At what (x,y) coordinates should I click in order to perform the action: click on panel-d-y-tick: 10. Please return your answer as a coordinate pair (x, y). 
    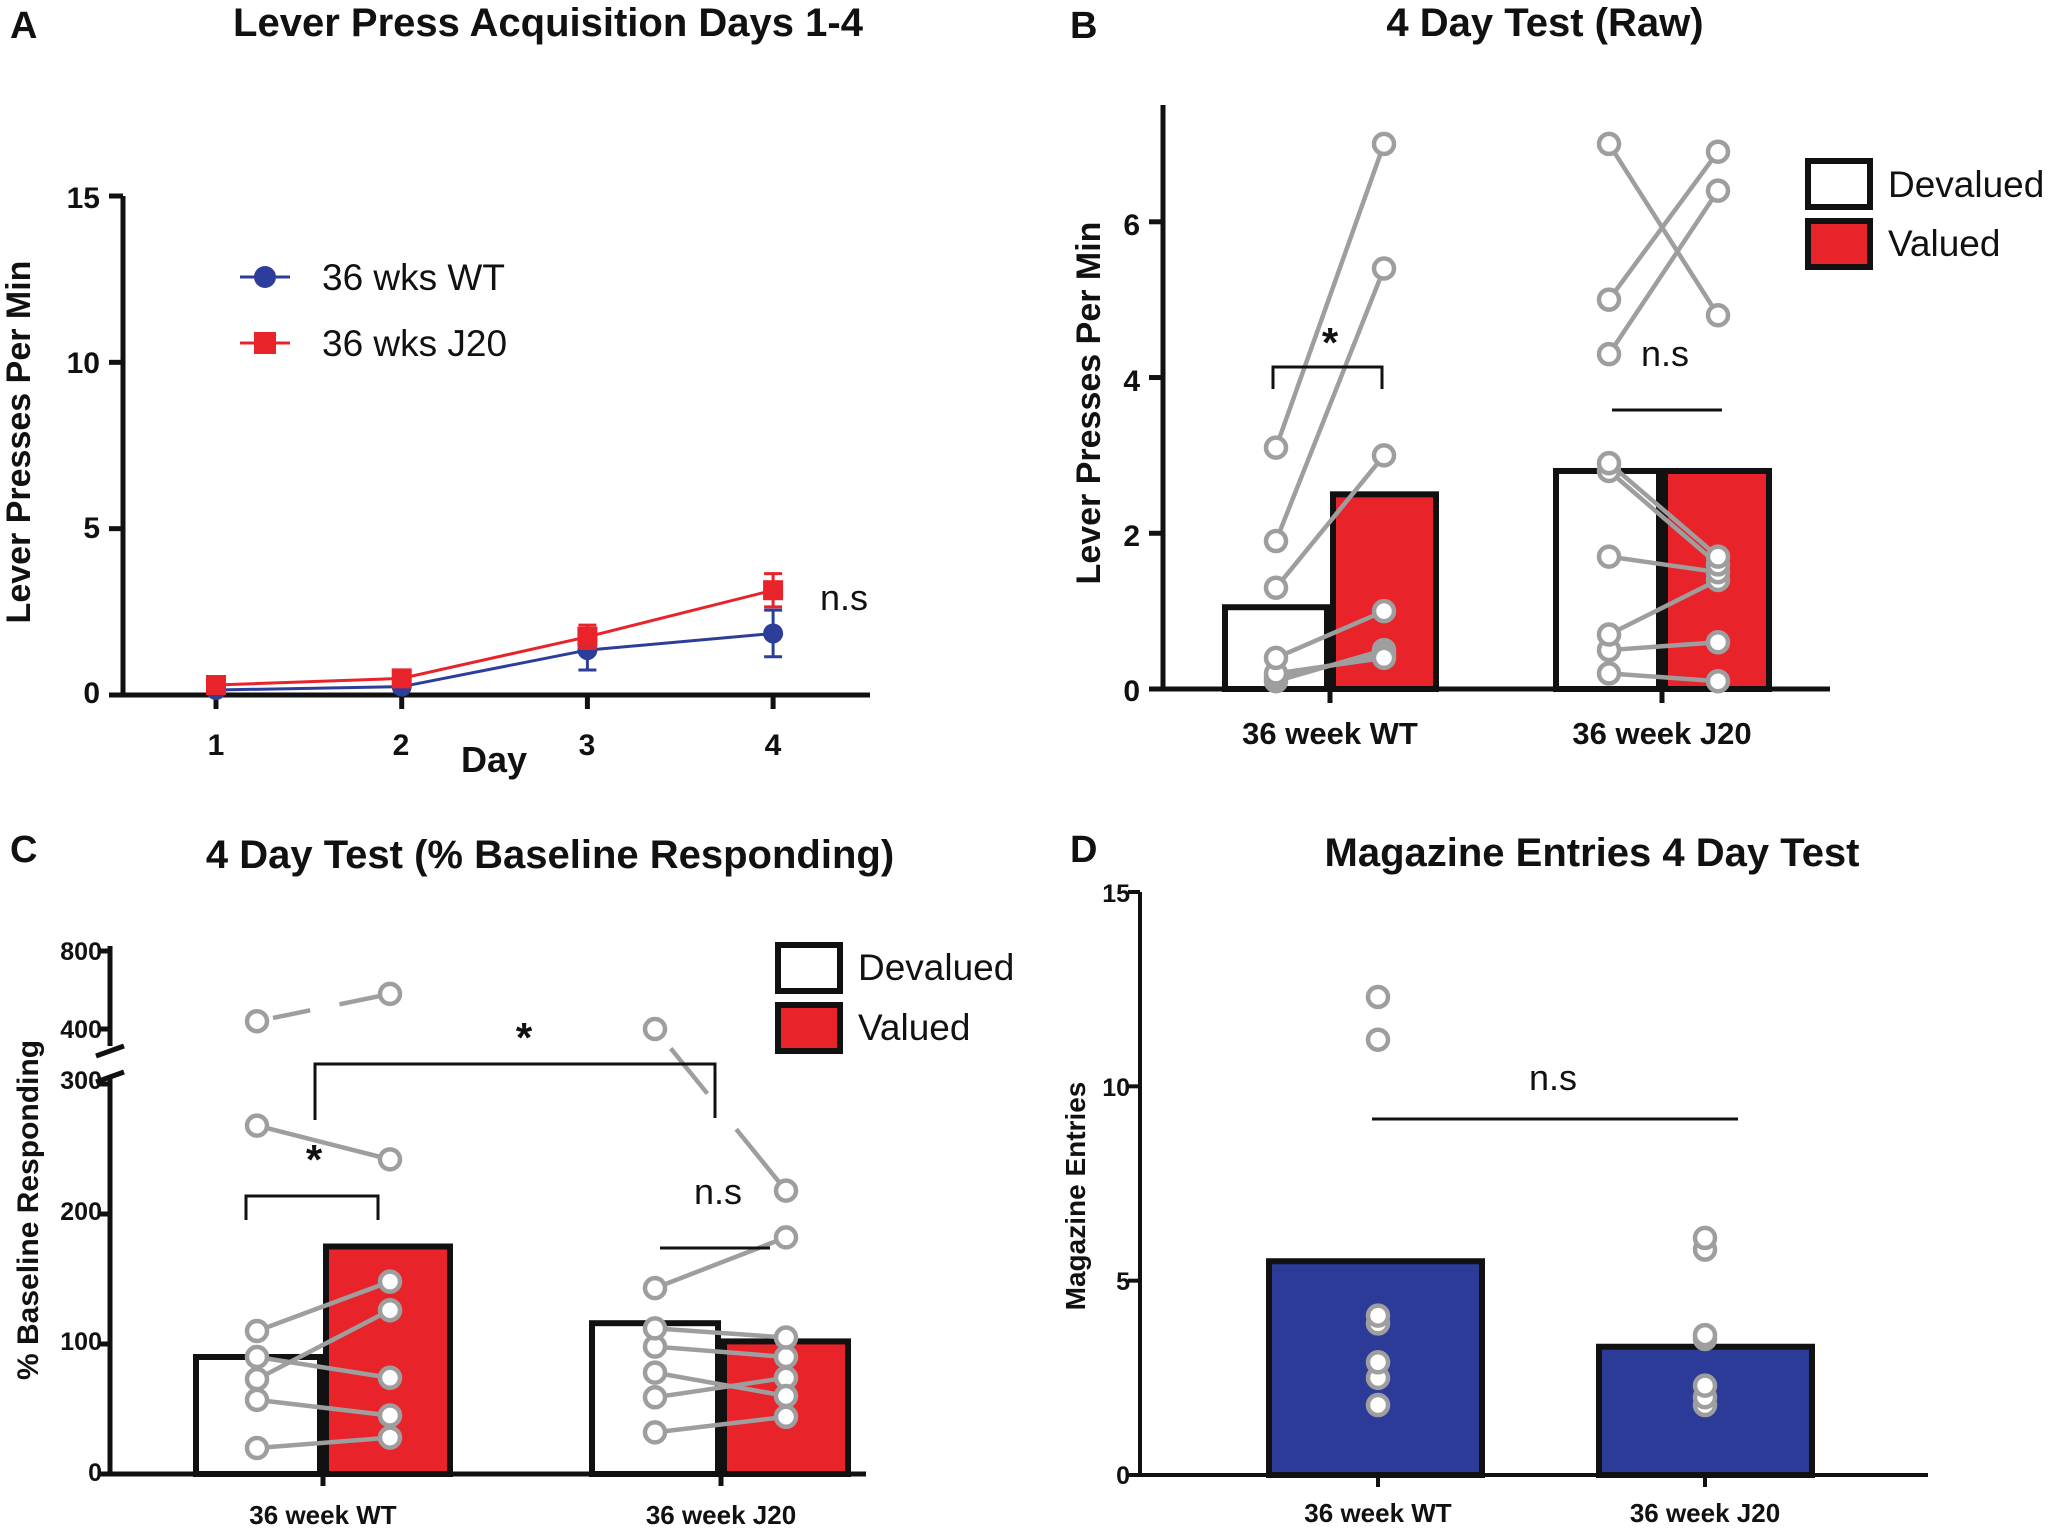
    Looking at the image, I should click on (1116, 1088).